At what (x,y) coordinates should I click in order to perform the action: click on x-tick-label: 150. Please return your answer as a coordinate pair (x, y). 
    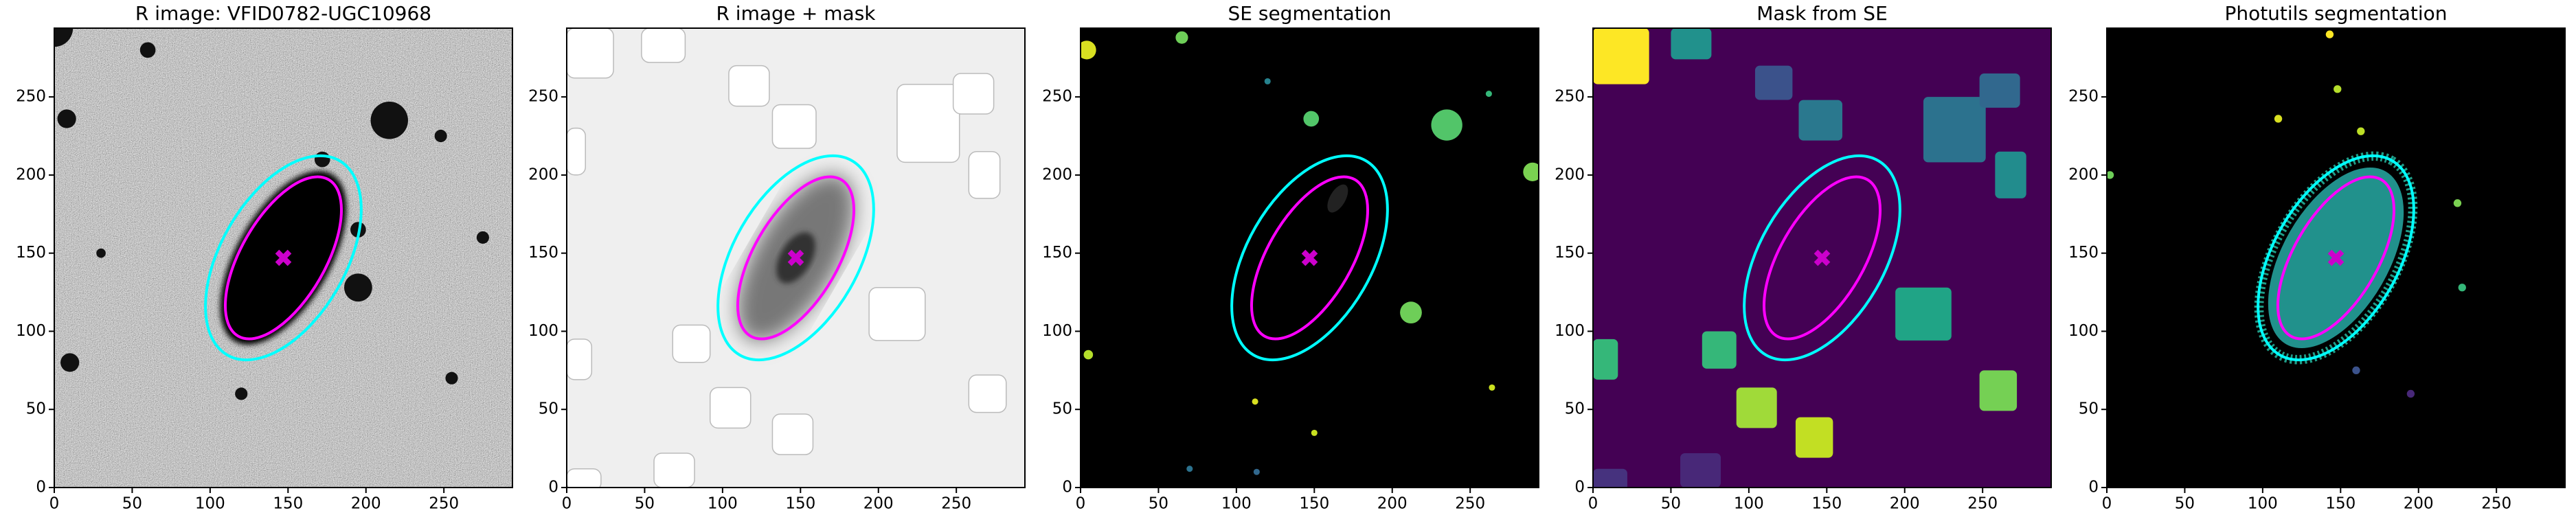
    Looking at the image, I should click on (1314, 504).